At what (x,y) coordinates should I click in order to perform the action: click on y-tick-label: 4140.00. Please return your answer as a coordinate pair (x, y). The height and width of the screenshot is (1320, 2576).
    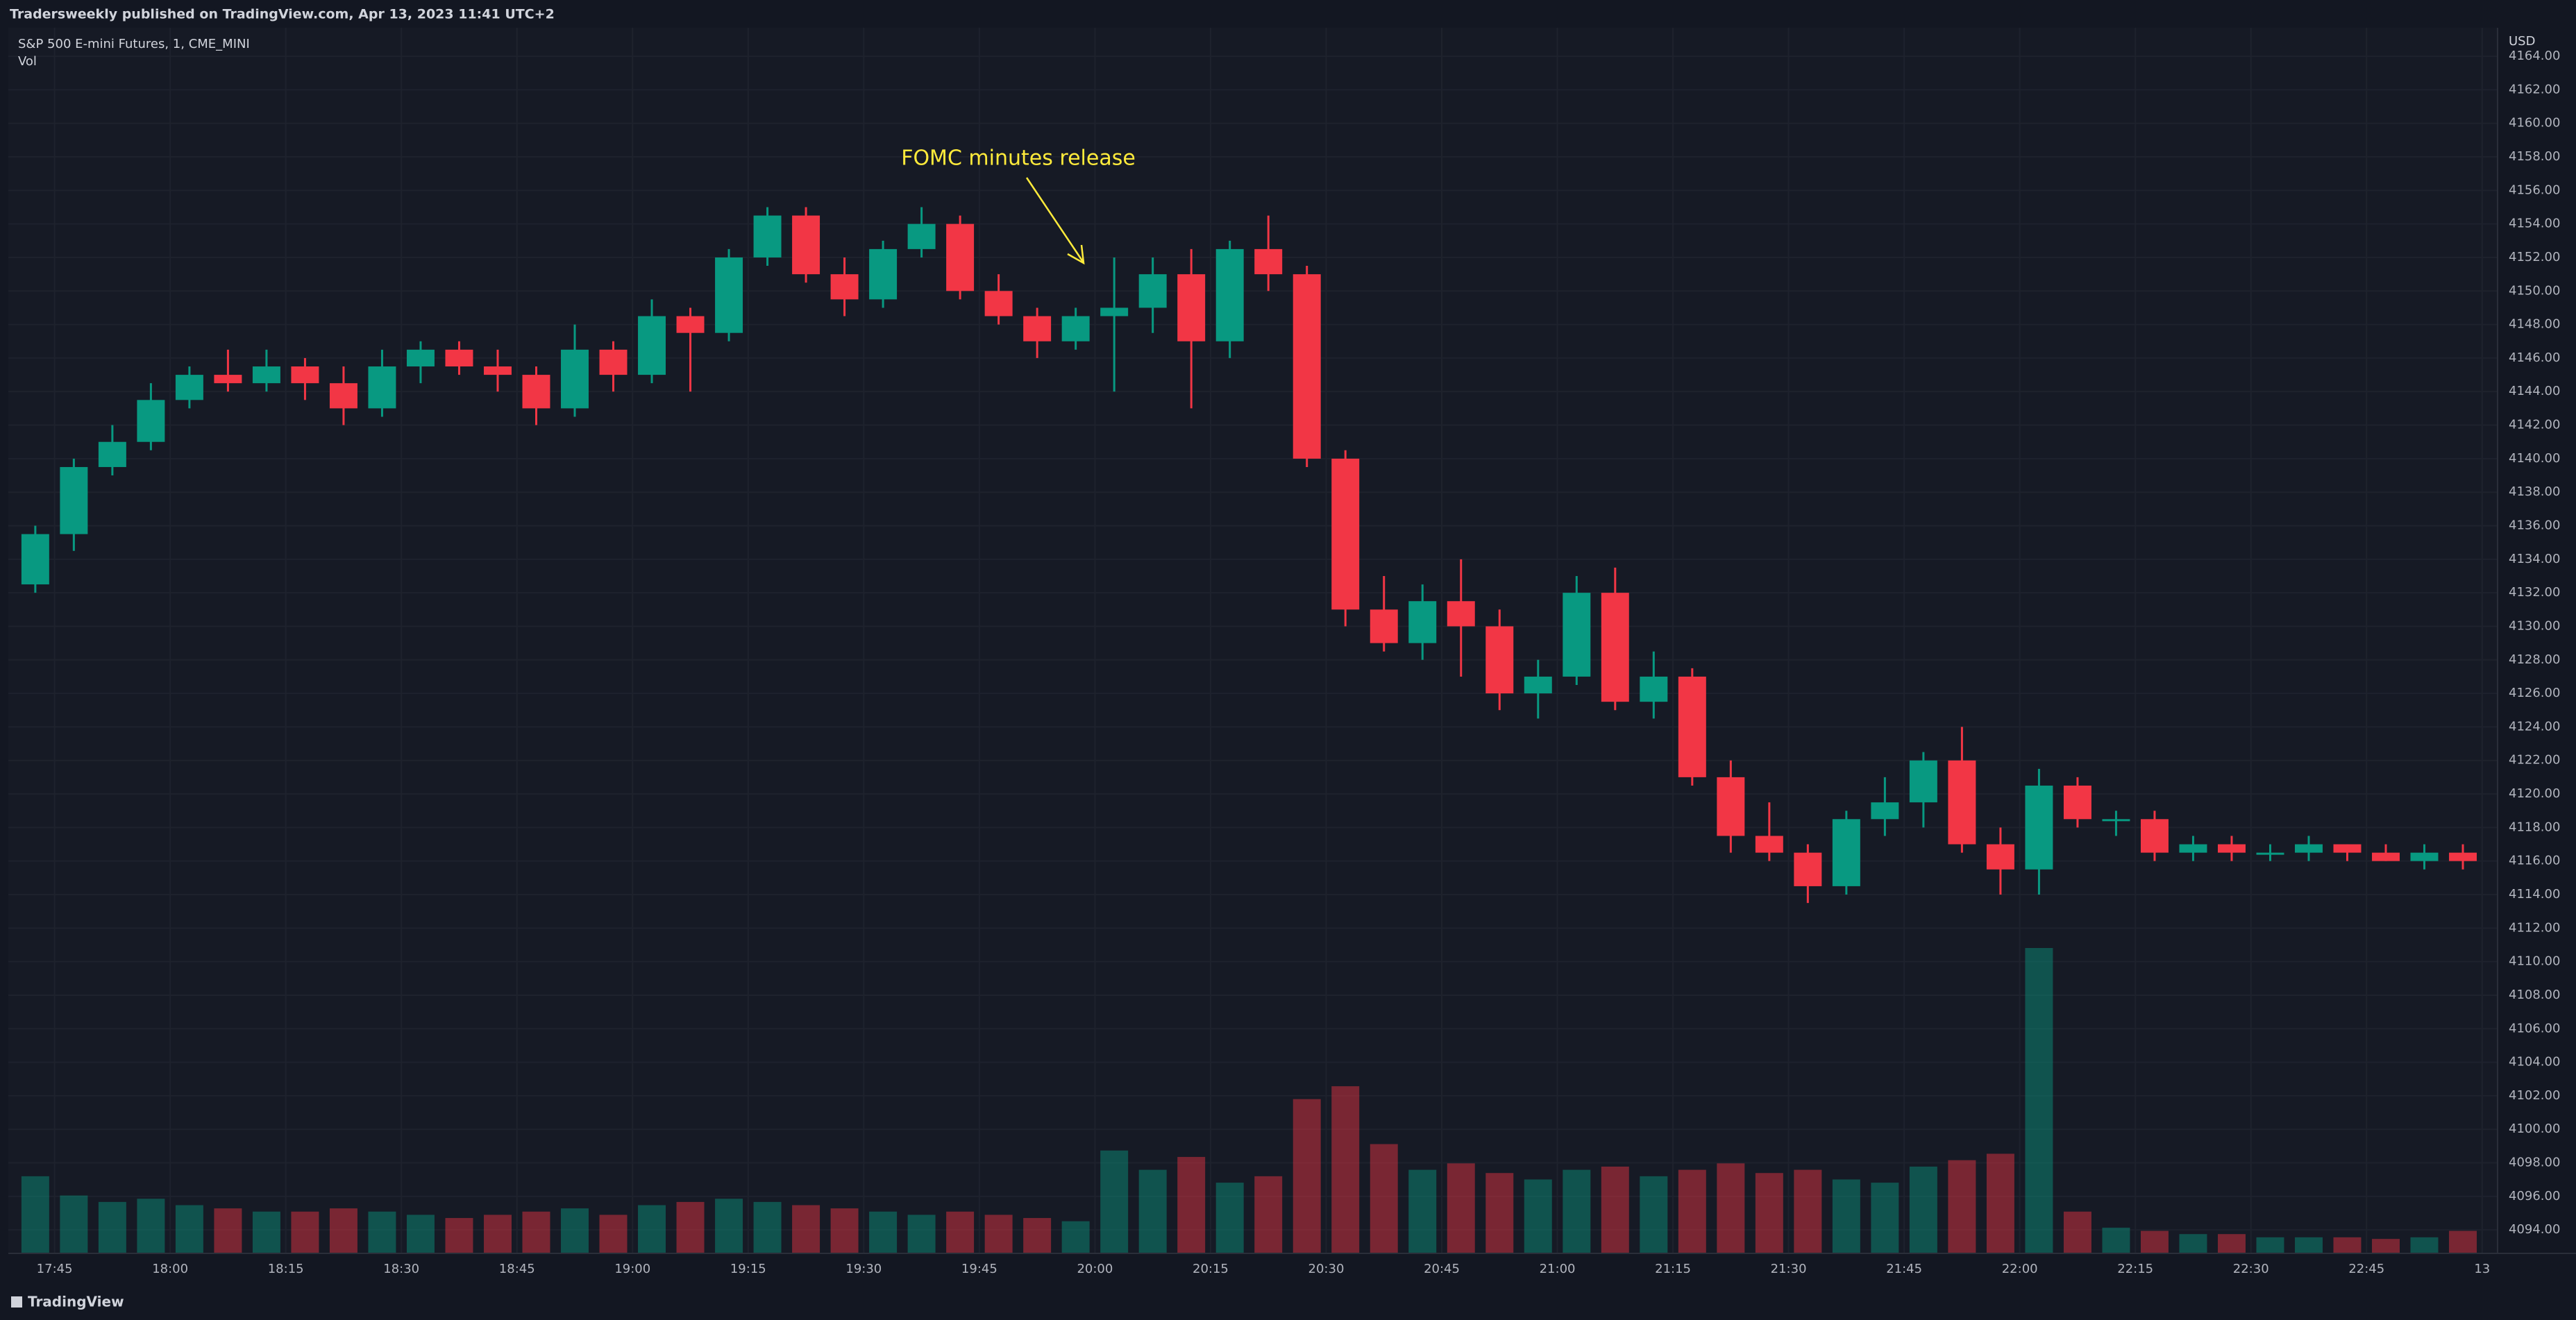
    Looking at the image, I should click on (2534, 458).